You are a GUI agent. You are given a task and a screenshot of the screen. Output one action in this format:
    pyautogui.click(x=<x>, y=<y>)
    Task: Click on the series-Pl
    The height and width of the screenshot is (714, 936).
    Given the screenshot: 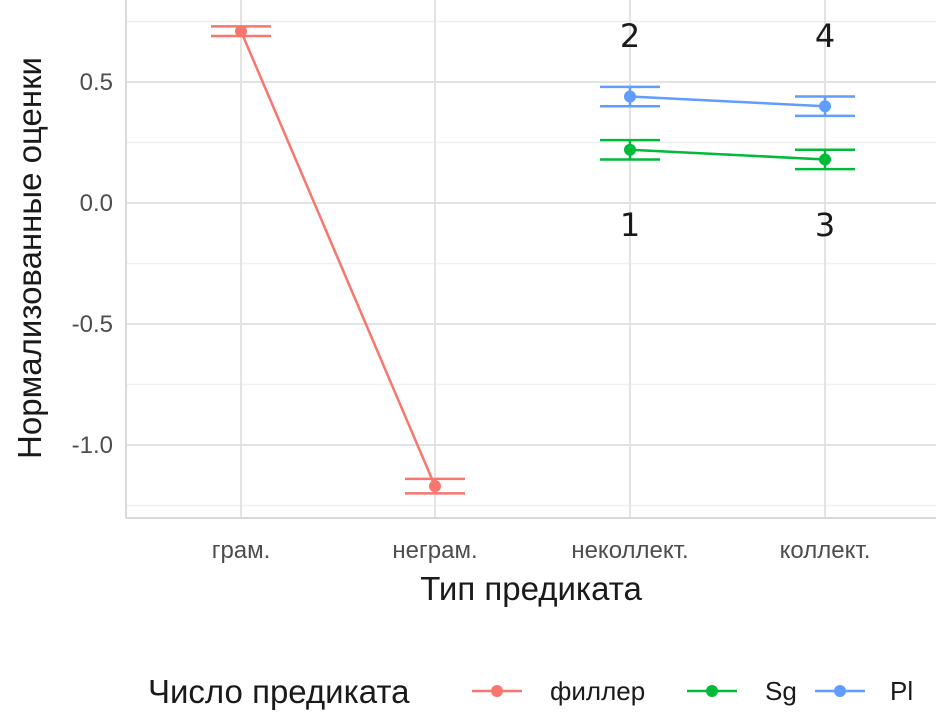 What is the action you would take?
    pyautogui.click(x=727, y=101)
    